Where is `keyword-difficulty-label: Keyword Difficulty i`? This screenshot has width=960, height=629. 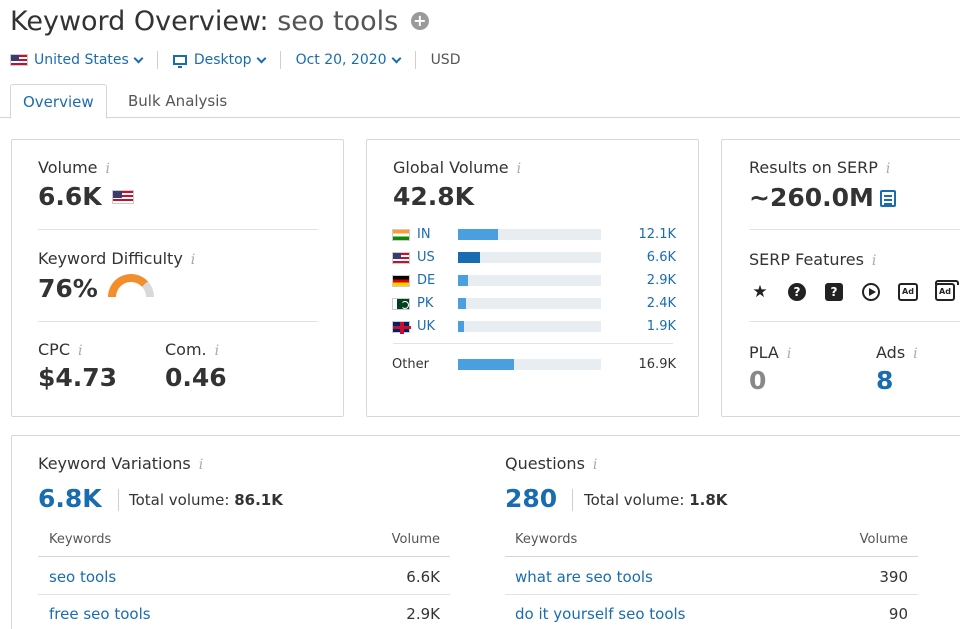
keyword-difficulty-label: Keyword Difficulty i is located at coordinates (117, 258).